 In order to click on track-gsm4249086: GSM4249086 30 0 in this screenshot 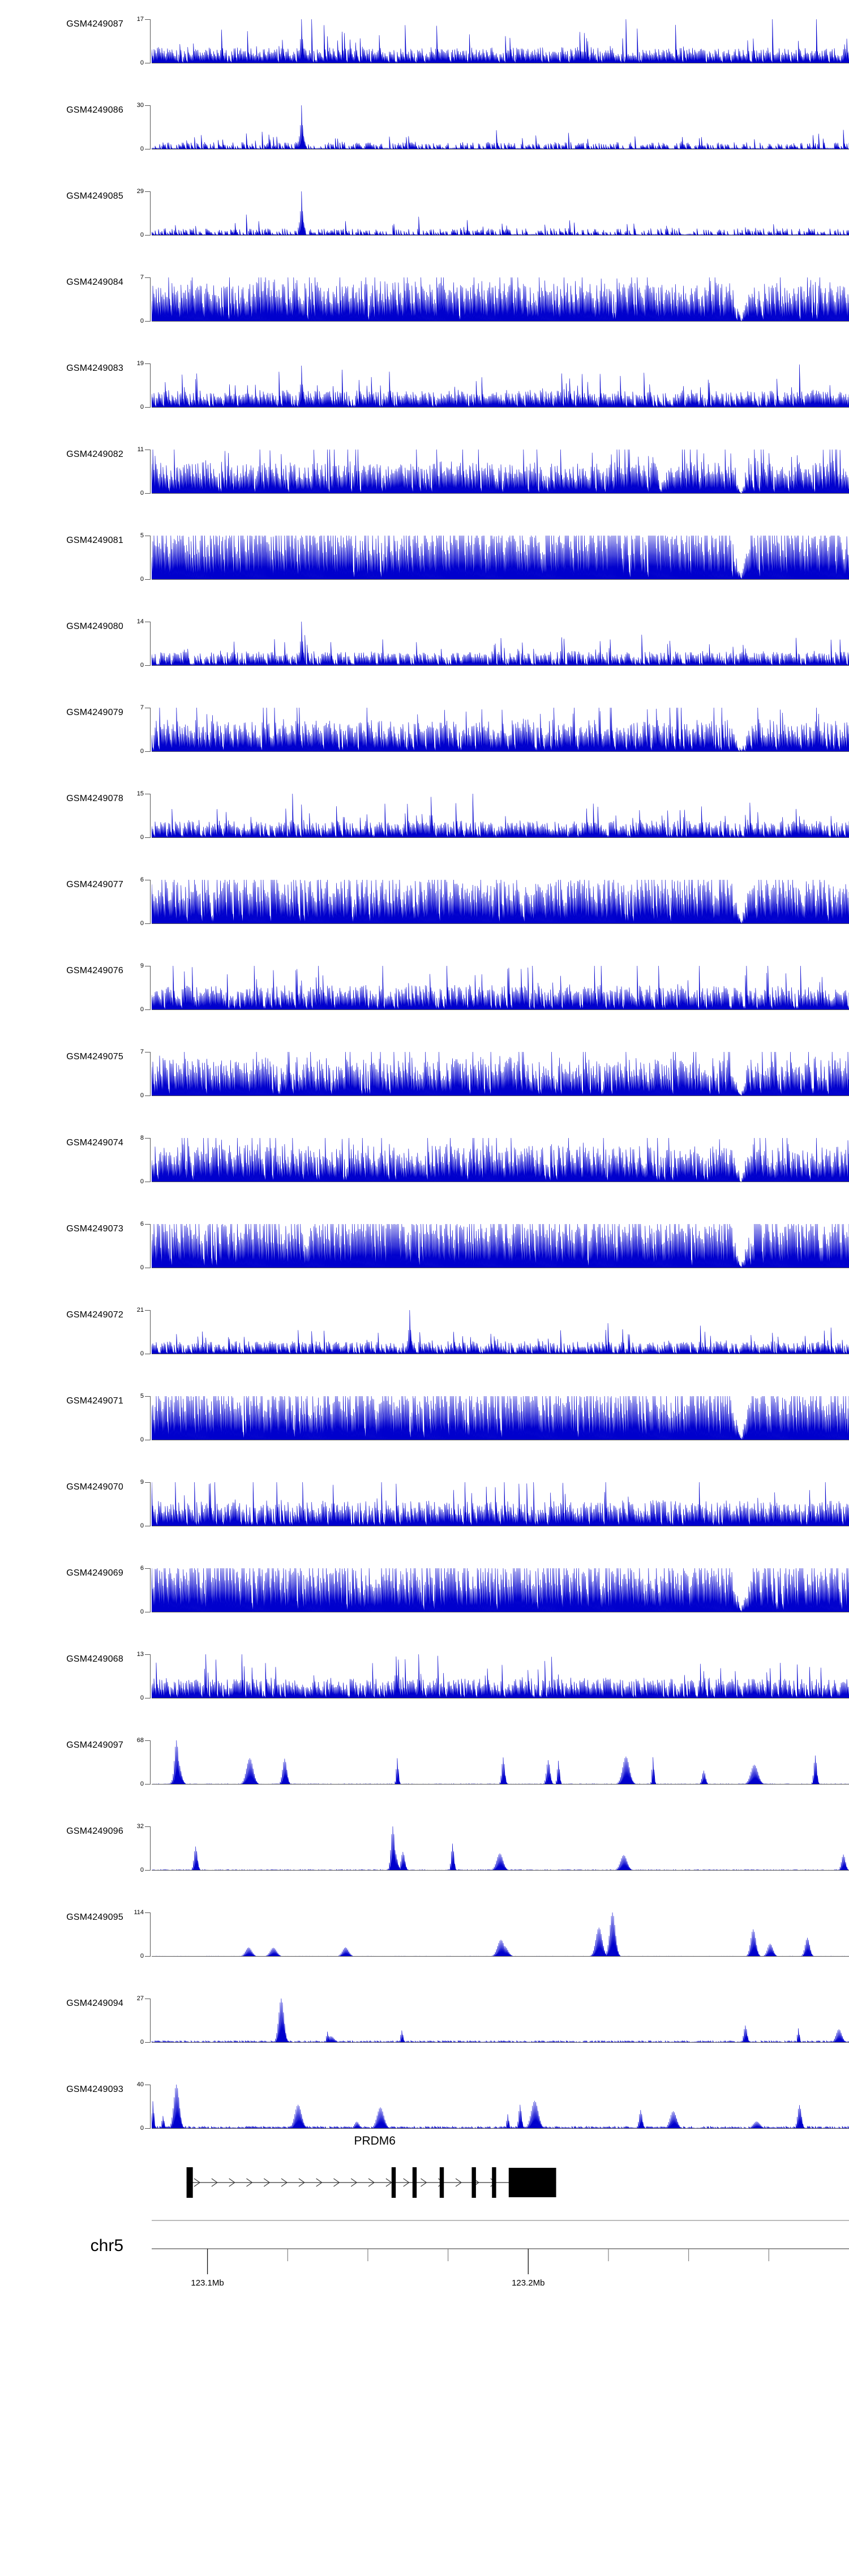, I will do `click(424, 127)`.